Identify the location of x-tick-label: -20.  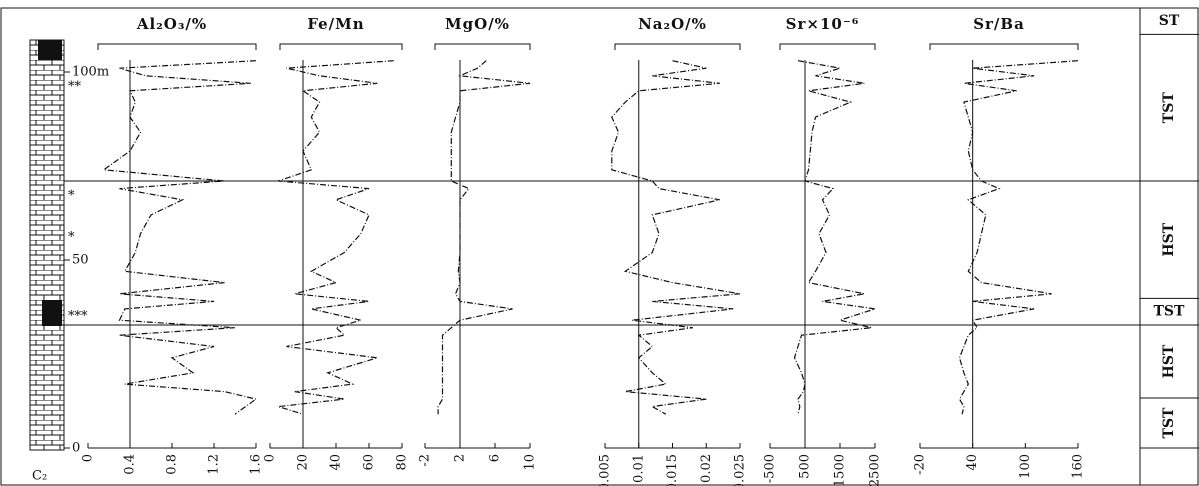
(920, 464).